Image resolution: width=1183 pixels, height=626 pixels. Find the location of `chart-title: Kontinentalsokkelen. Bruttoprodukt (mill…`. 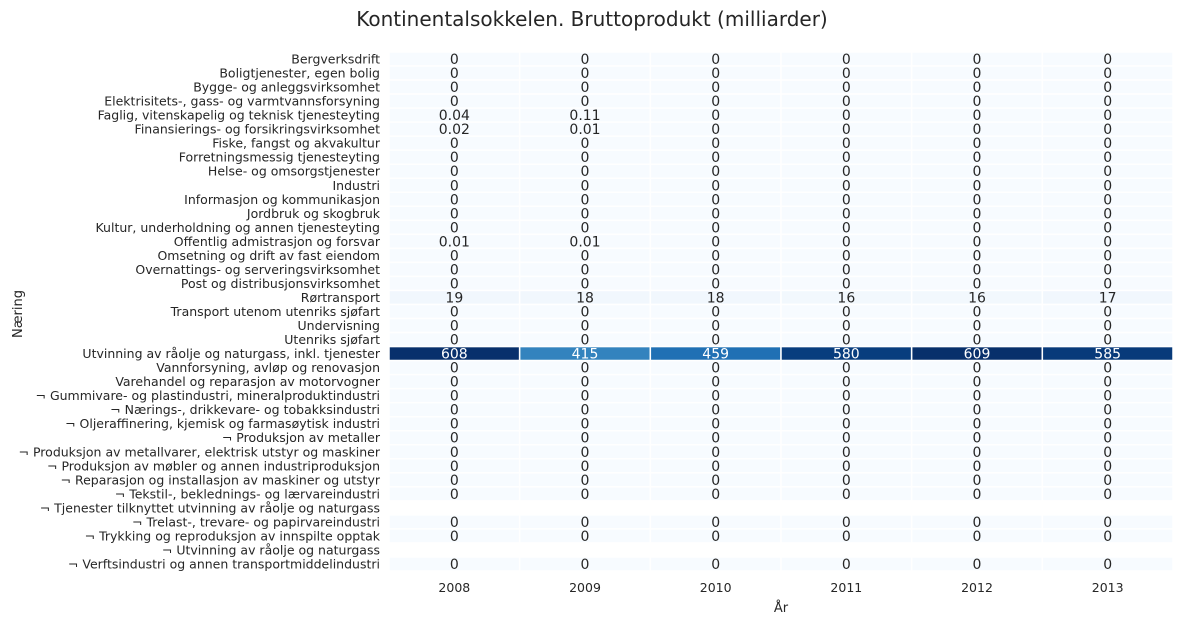

chart-title: Kontinentalsokkelen. Bruttoprodukt (mill… is located at coordinates (591, 19).